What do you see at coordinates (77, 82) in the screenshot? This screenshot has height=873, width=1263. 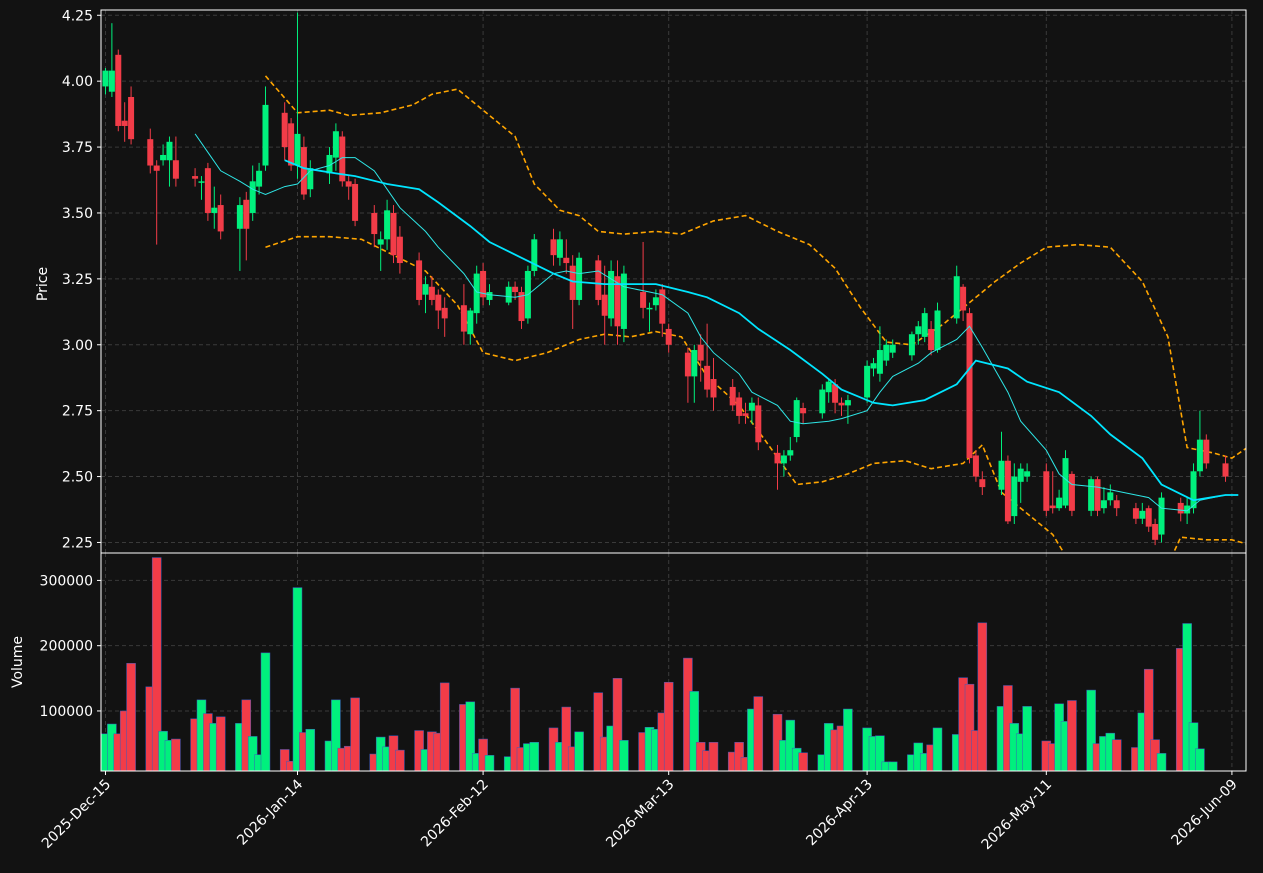 I see `price-tick-label: 4.00` at bounding box center [77, 82].